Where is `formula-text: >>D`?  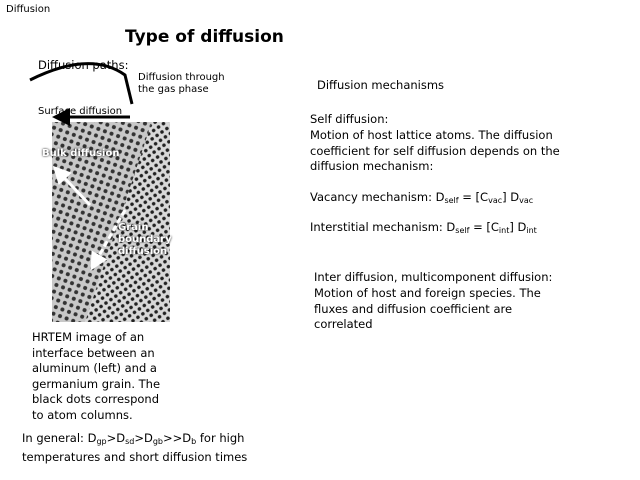
formula-text: >>D is located at coordinates (177, 438).